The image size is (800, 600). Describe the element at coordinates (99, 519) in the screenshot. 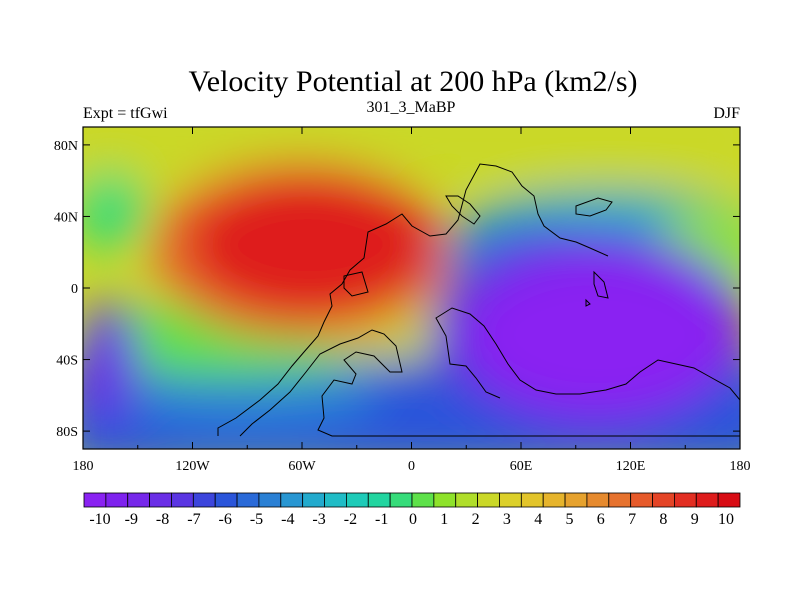

I see `colorbar-label: -10` at that location.